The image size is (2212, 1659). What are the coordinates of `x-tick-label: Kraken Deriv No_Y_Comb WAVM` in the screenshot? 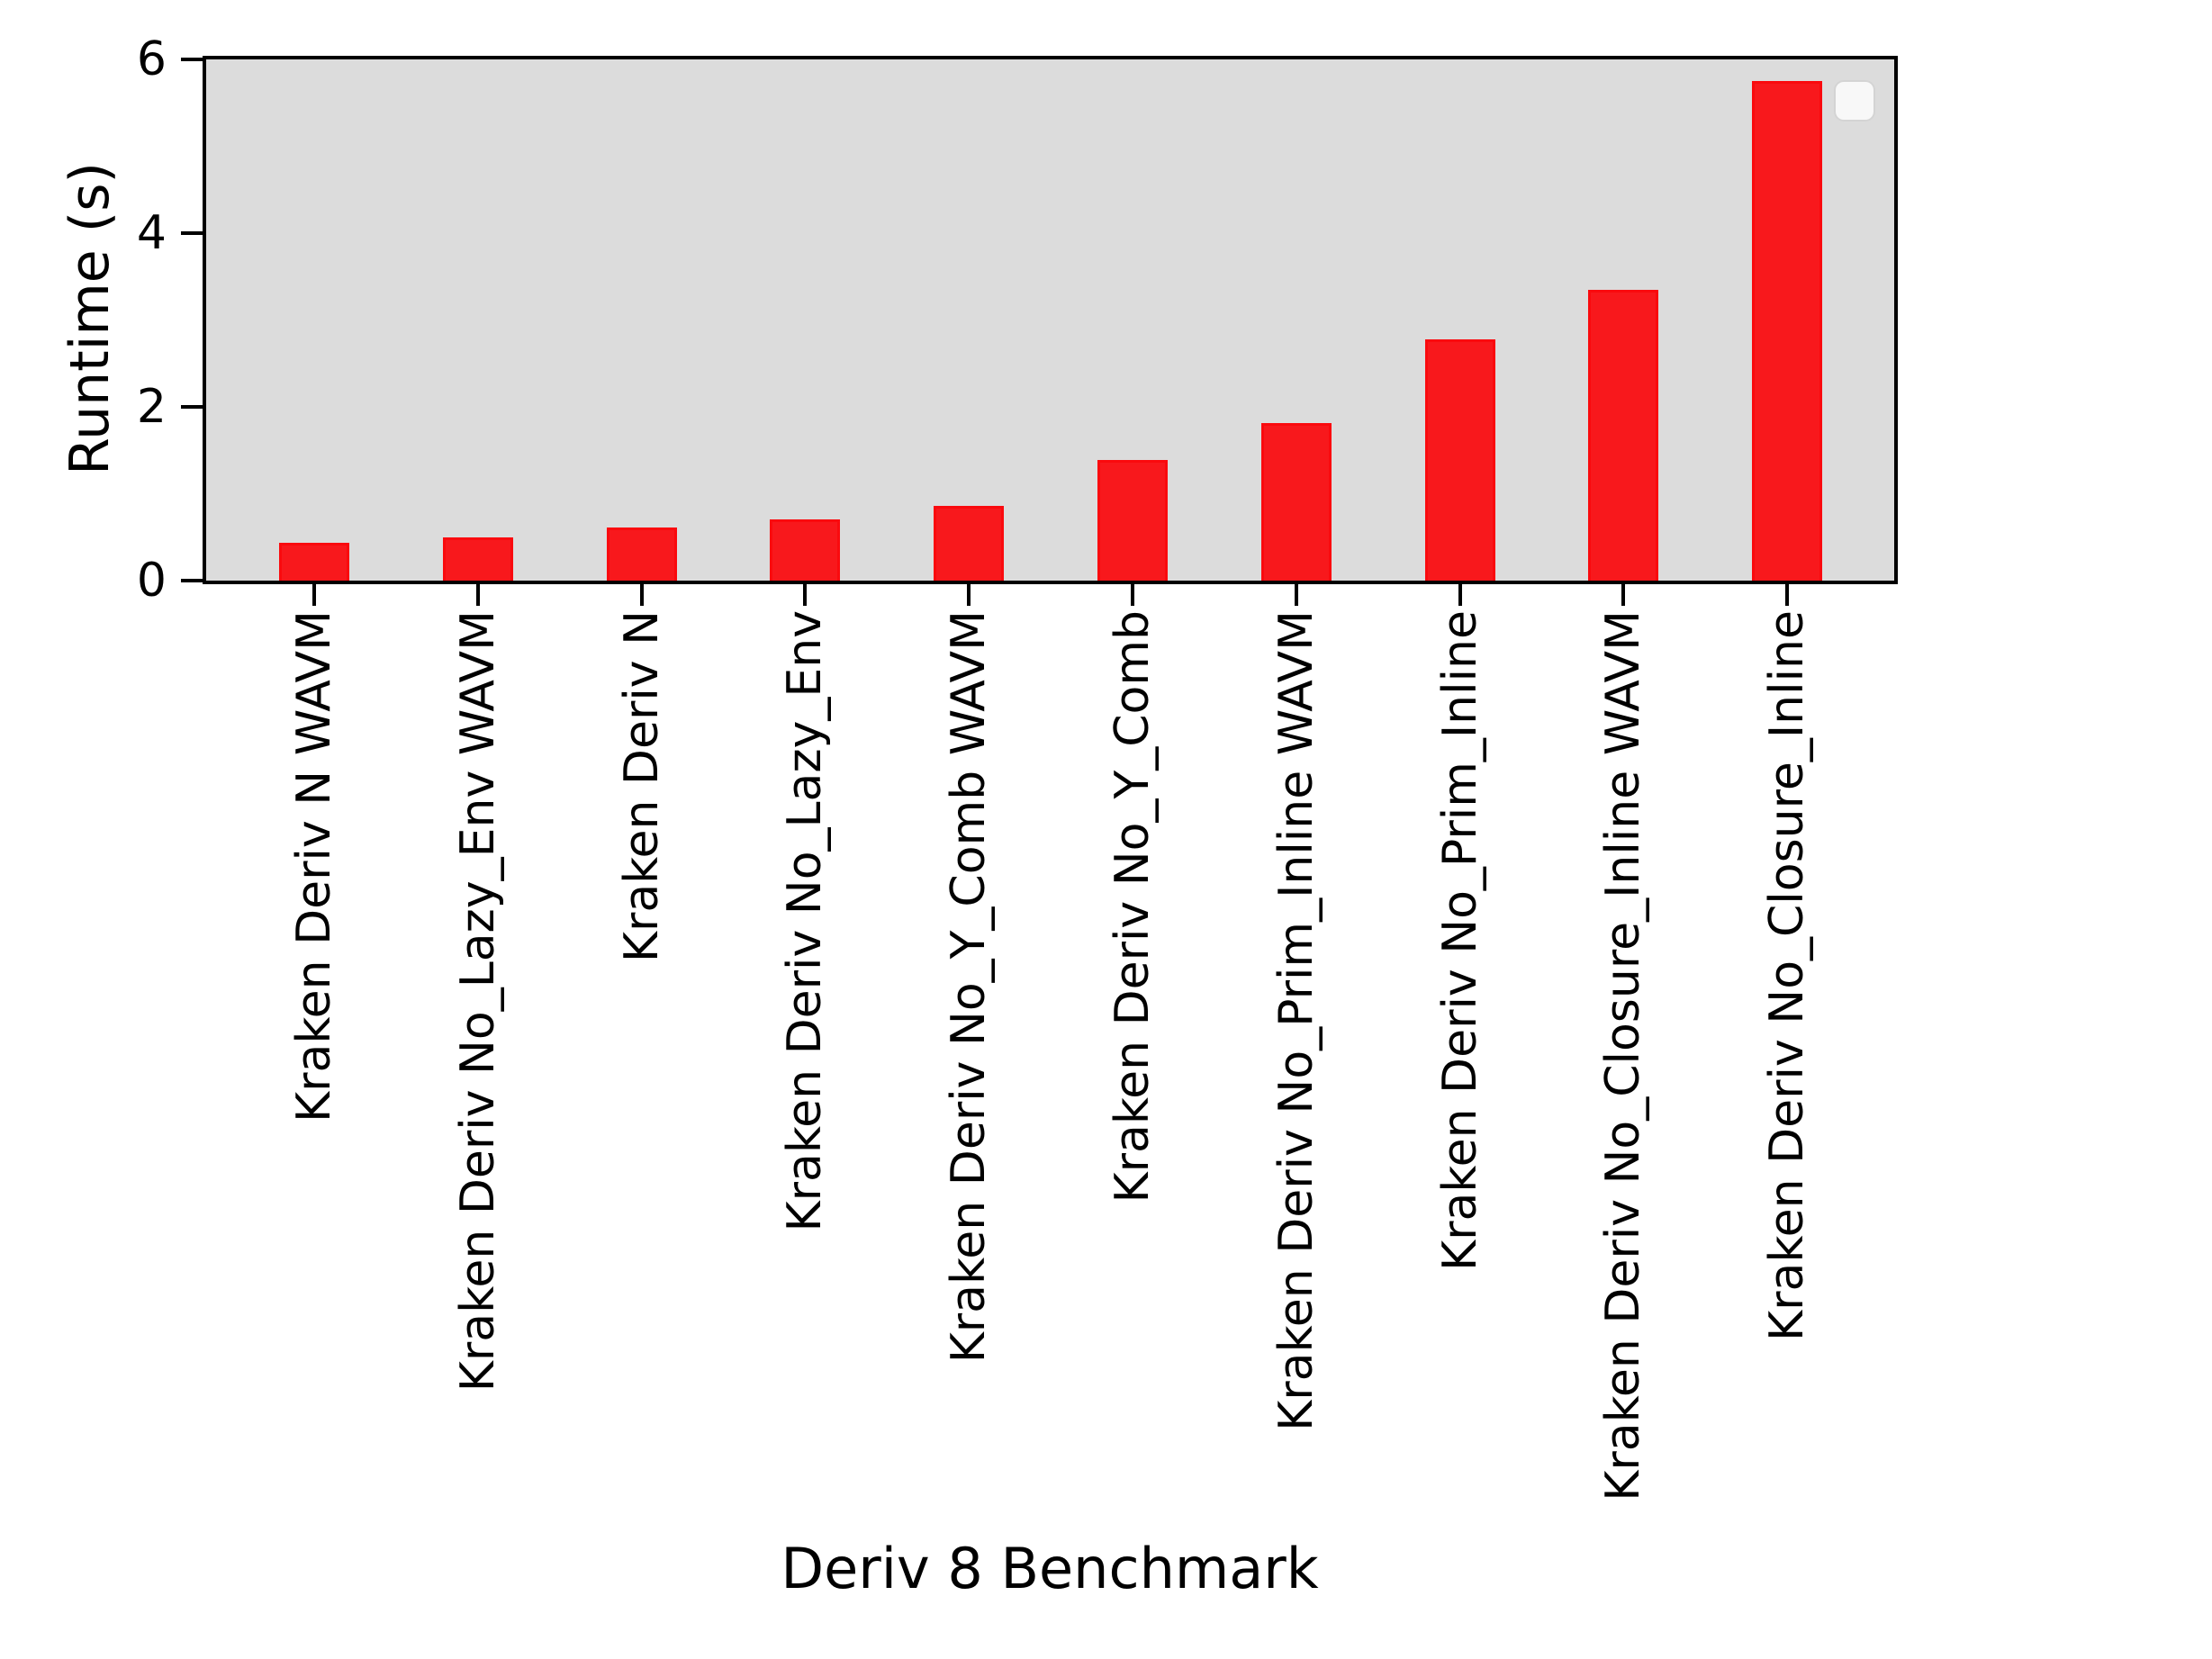 It's located at (969, 987).